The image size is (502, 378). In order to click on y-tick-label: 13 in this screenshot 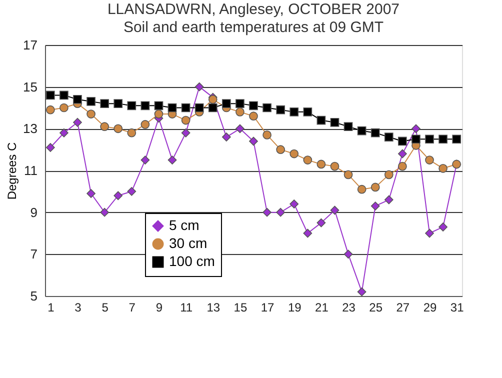, I will do `click(30, 128)`.